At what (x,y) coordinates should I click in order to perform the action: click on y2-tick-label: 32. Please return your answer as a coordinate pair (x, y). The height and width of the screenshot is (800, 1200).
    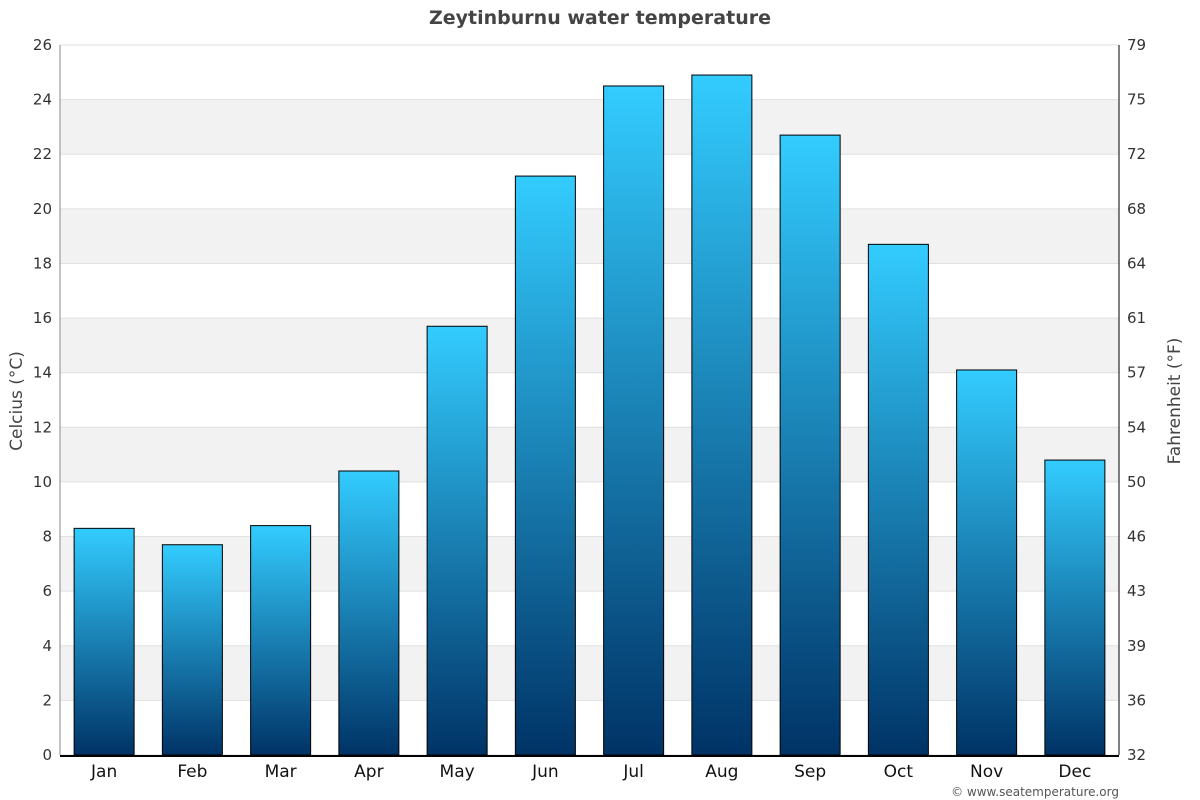
    Looking at the image, I should click on (1136, 755).